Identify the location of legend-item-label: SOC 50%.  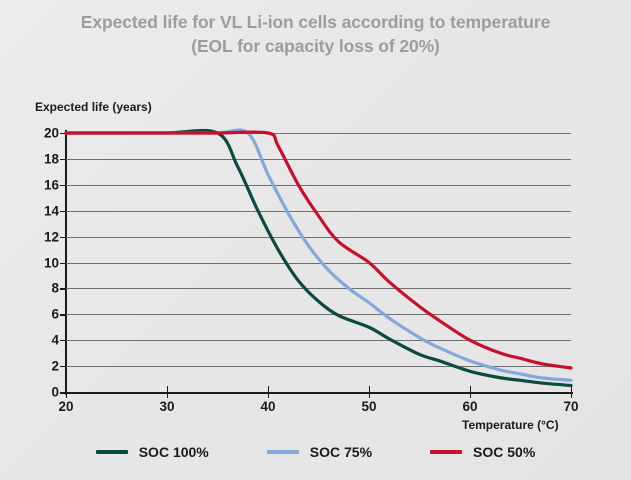
(504, 452).